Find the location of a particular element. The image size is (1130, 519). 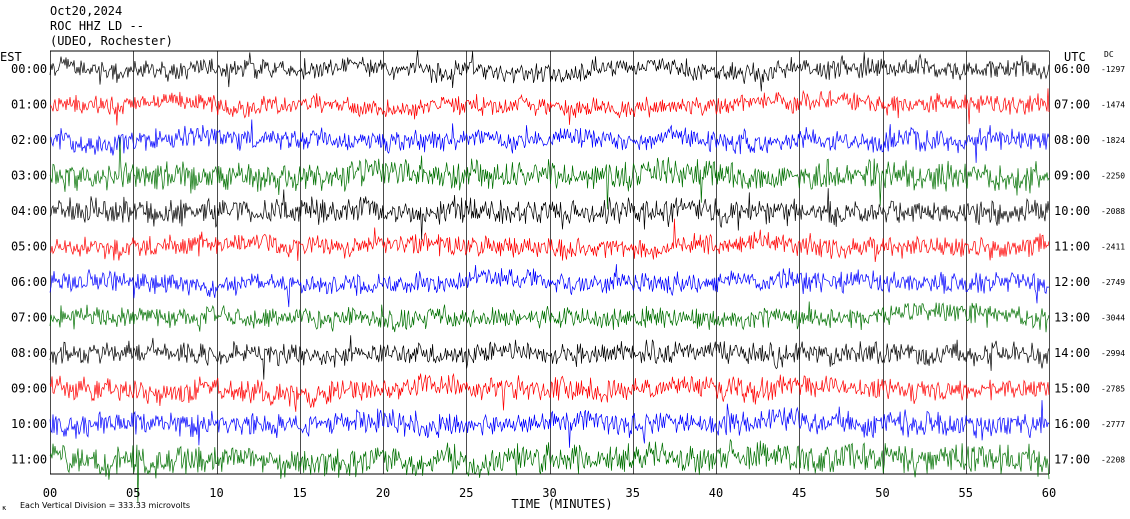

x-tick-label: 25 is located at coordinates (466, 493).